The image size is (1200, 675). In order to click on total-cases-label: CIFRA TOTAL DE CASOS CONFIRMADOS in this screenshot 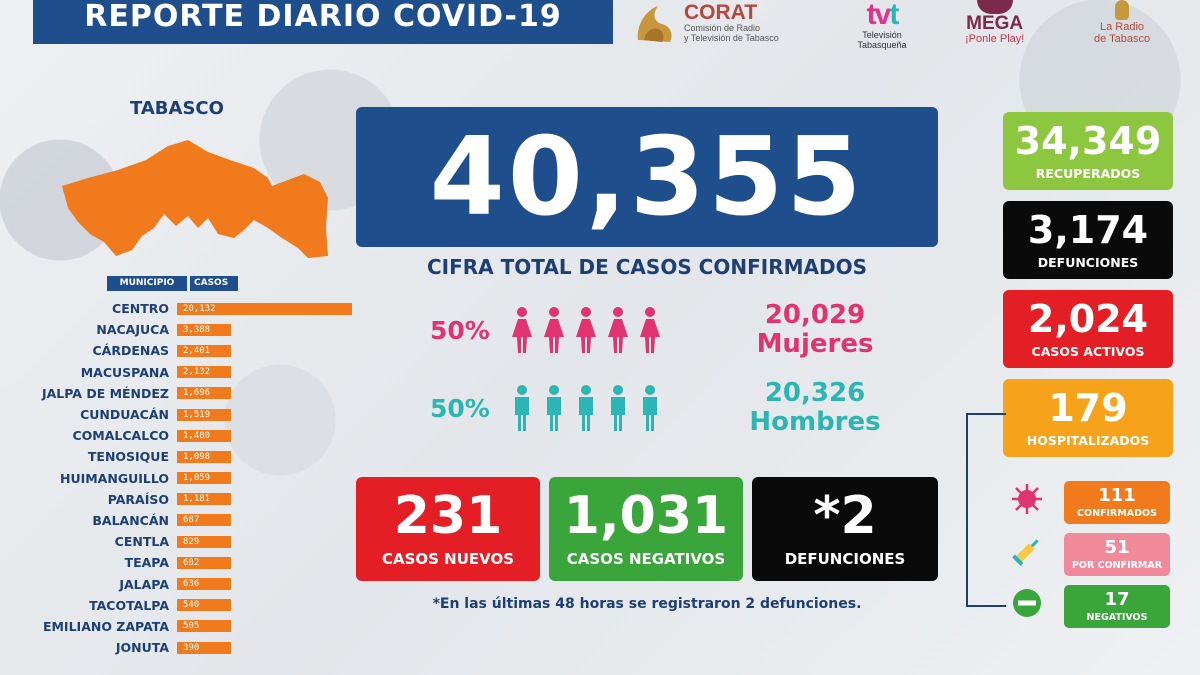, I will do `click(647, 267)`.